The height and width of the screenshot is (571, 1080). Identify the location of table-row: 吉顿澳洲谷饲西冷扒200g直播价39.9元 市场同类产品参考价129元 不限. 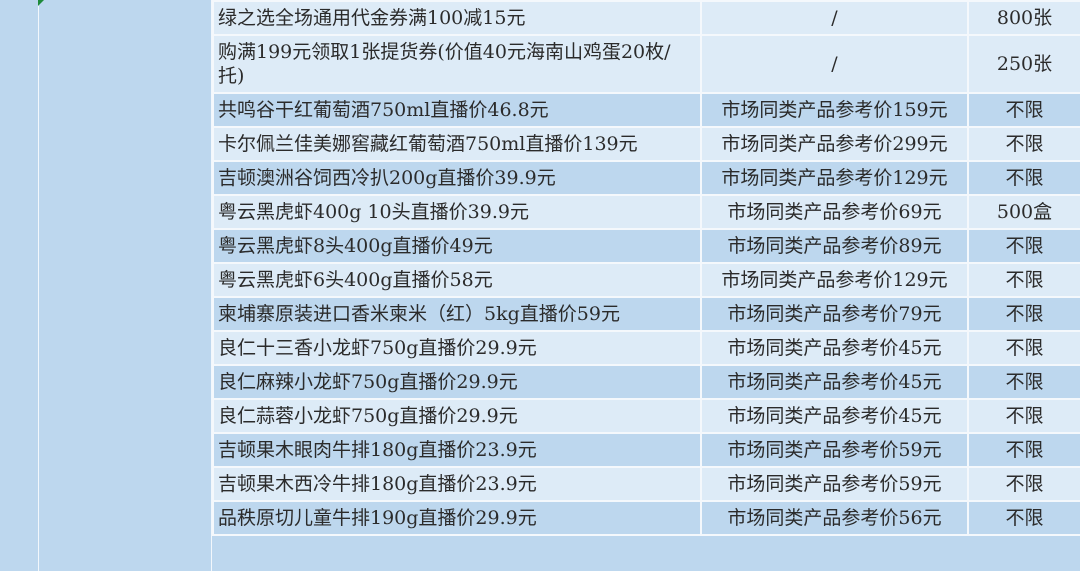
(646, 178).